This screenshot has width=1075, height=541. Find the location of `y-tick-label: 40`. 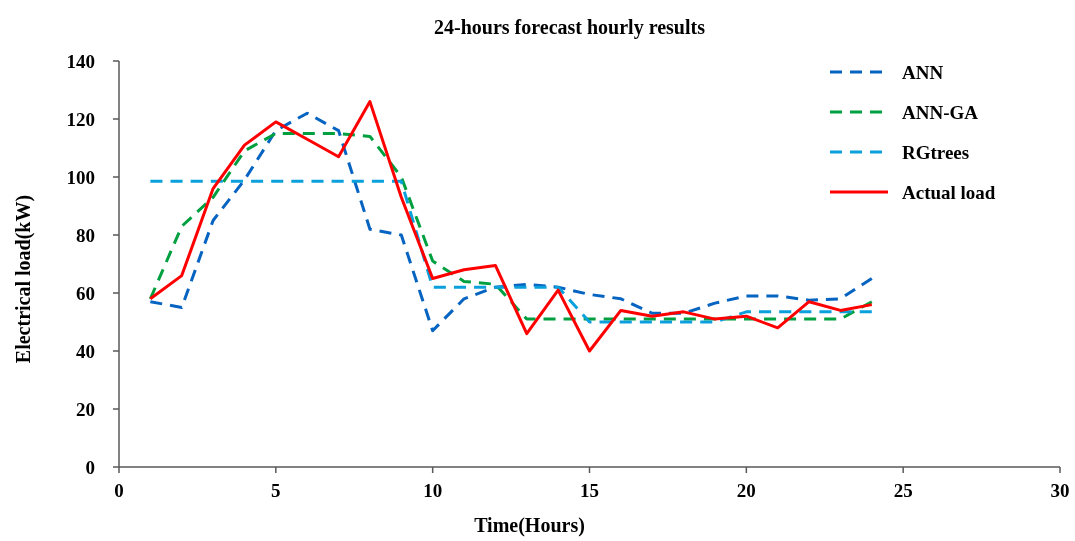

y-tick-label: 40 is located at coordinates (85, 351).